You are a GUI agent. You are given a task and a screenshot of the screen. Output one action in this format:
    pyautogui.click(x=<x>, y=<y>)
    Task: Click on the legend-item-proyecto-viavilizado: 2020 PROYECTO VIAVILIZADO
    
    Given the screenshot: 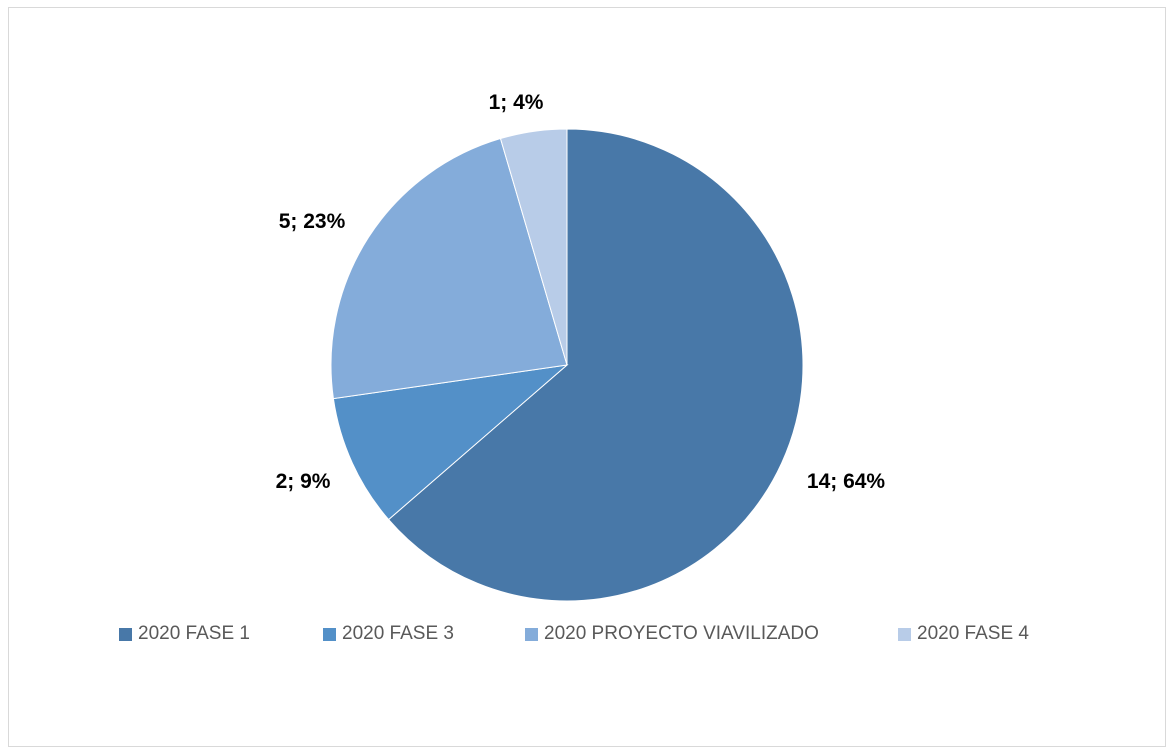 What is the action you would take?
    pyautogui.click(x=672, y=634)
    